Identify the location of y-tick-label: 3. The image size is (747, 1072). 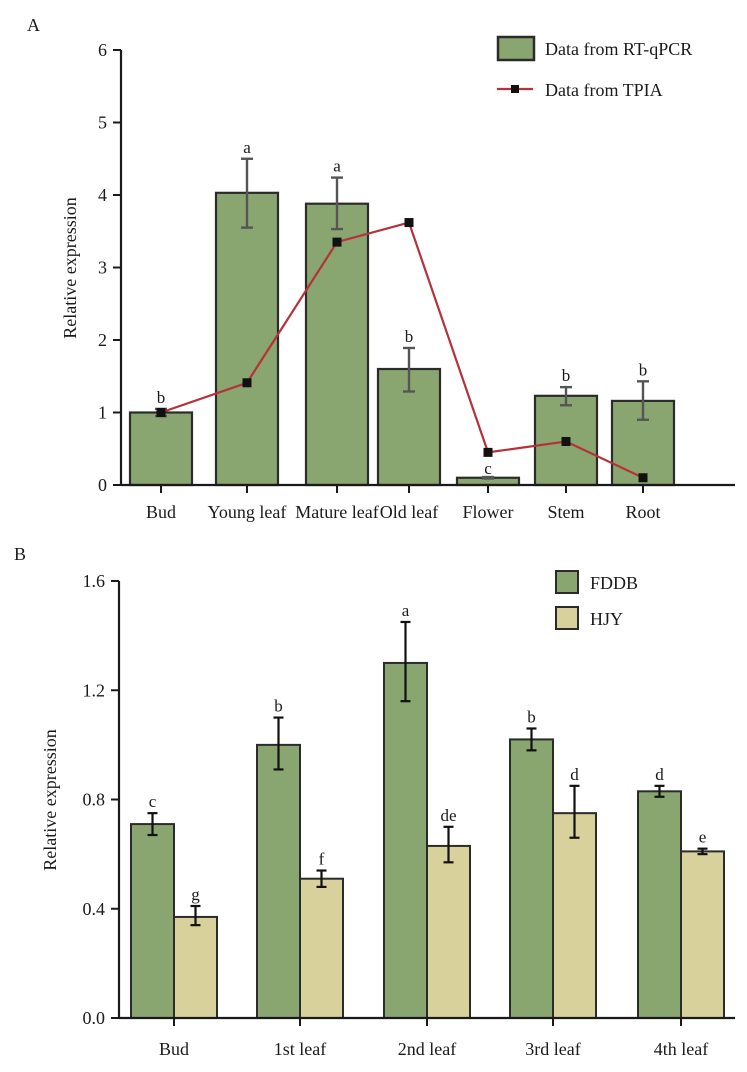
(102, 268).